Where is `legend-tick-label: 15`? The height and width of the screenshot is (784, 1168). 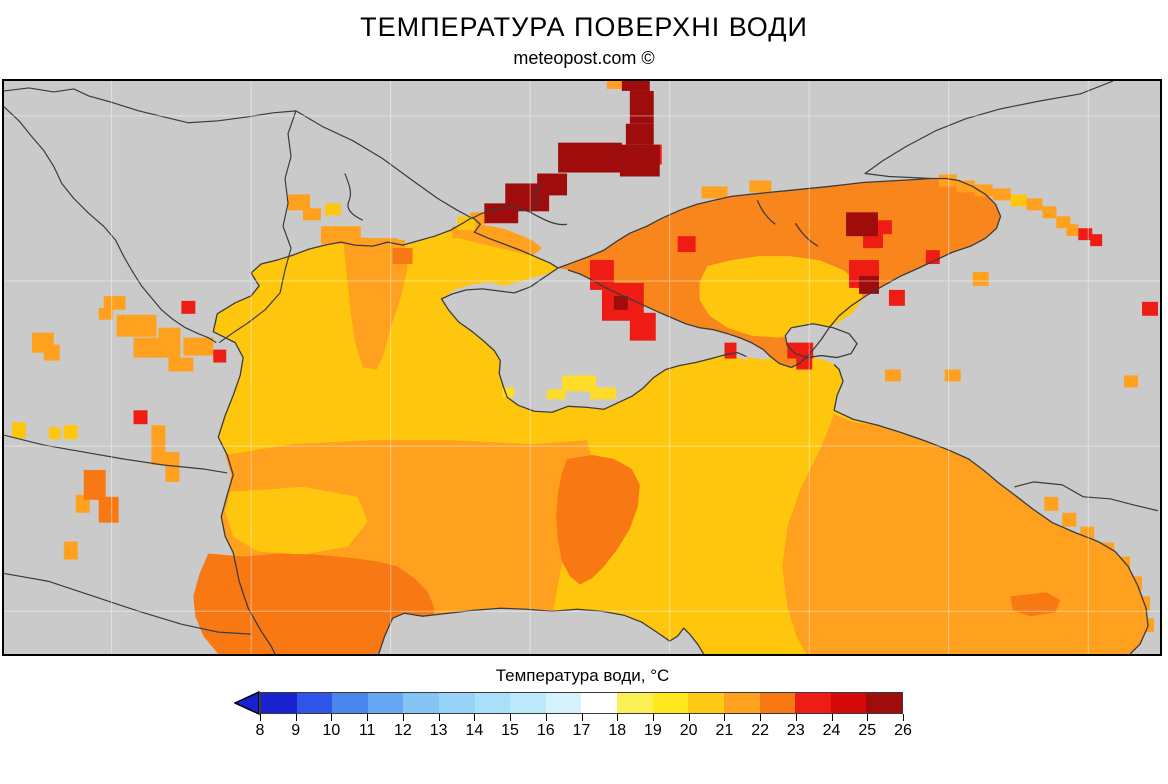
legend-tick-label: 15 is located at coordinates (510, 730).